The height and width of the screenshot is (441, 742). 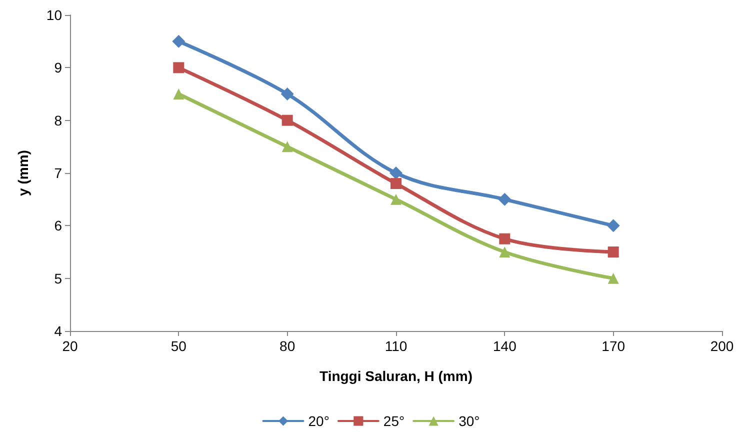 What do you see at coordinates (722, 346) in the screenshot?
I see `x-tick-label: 200` at bounding box center [722, 346].